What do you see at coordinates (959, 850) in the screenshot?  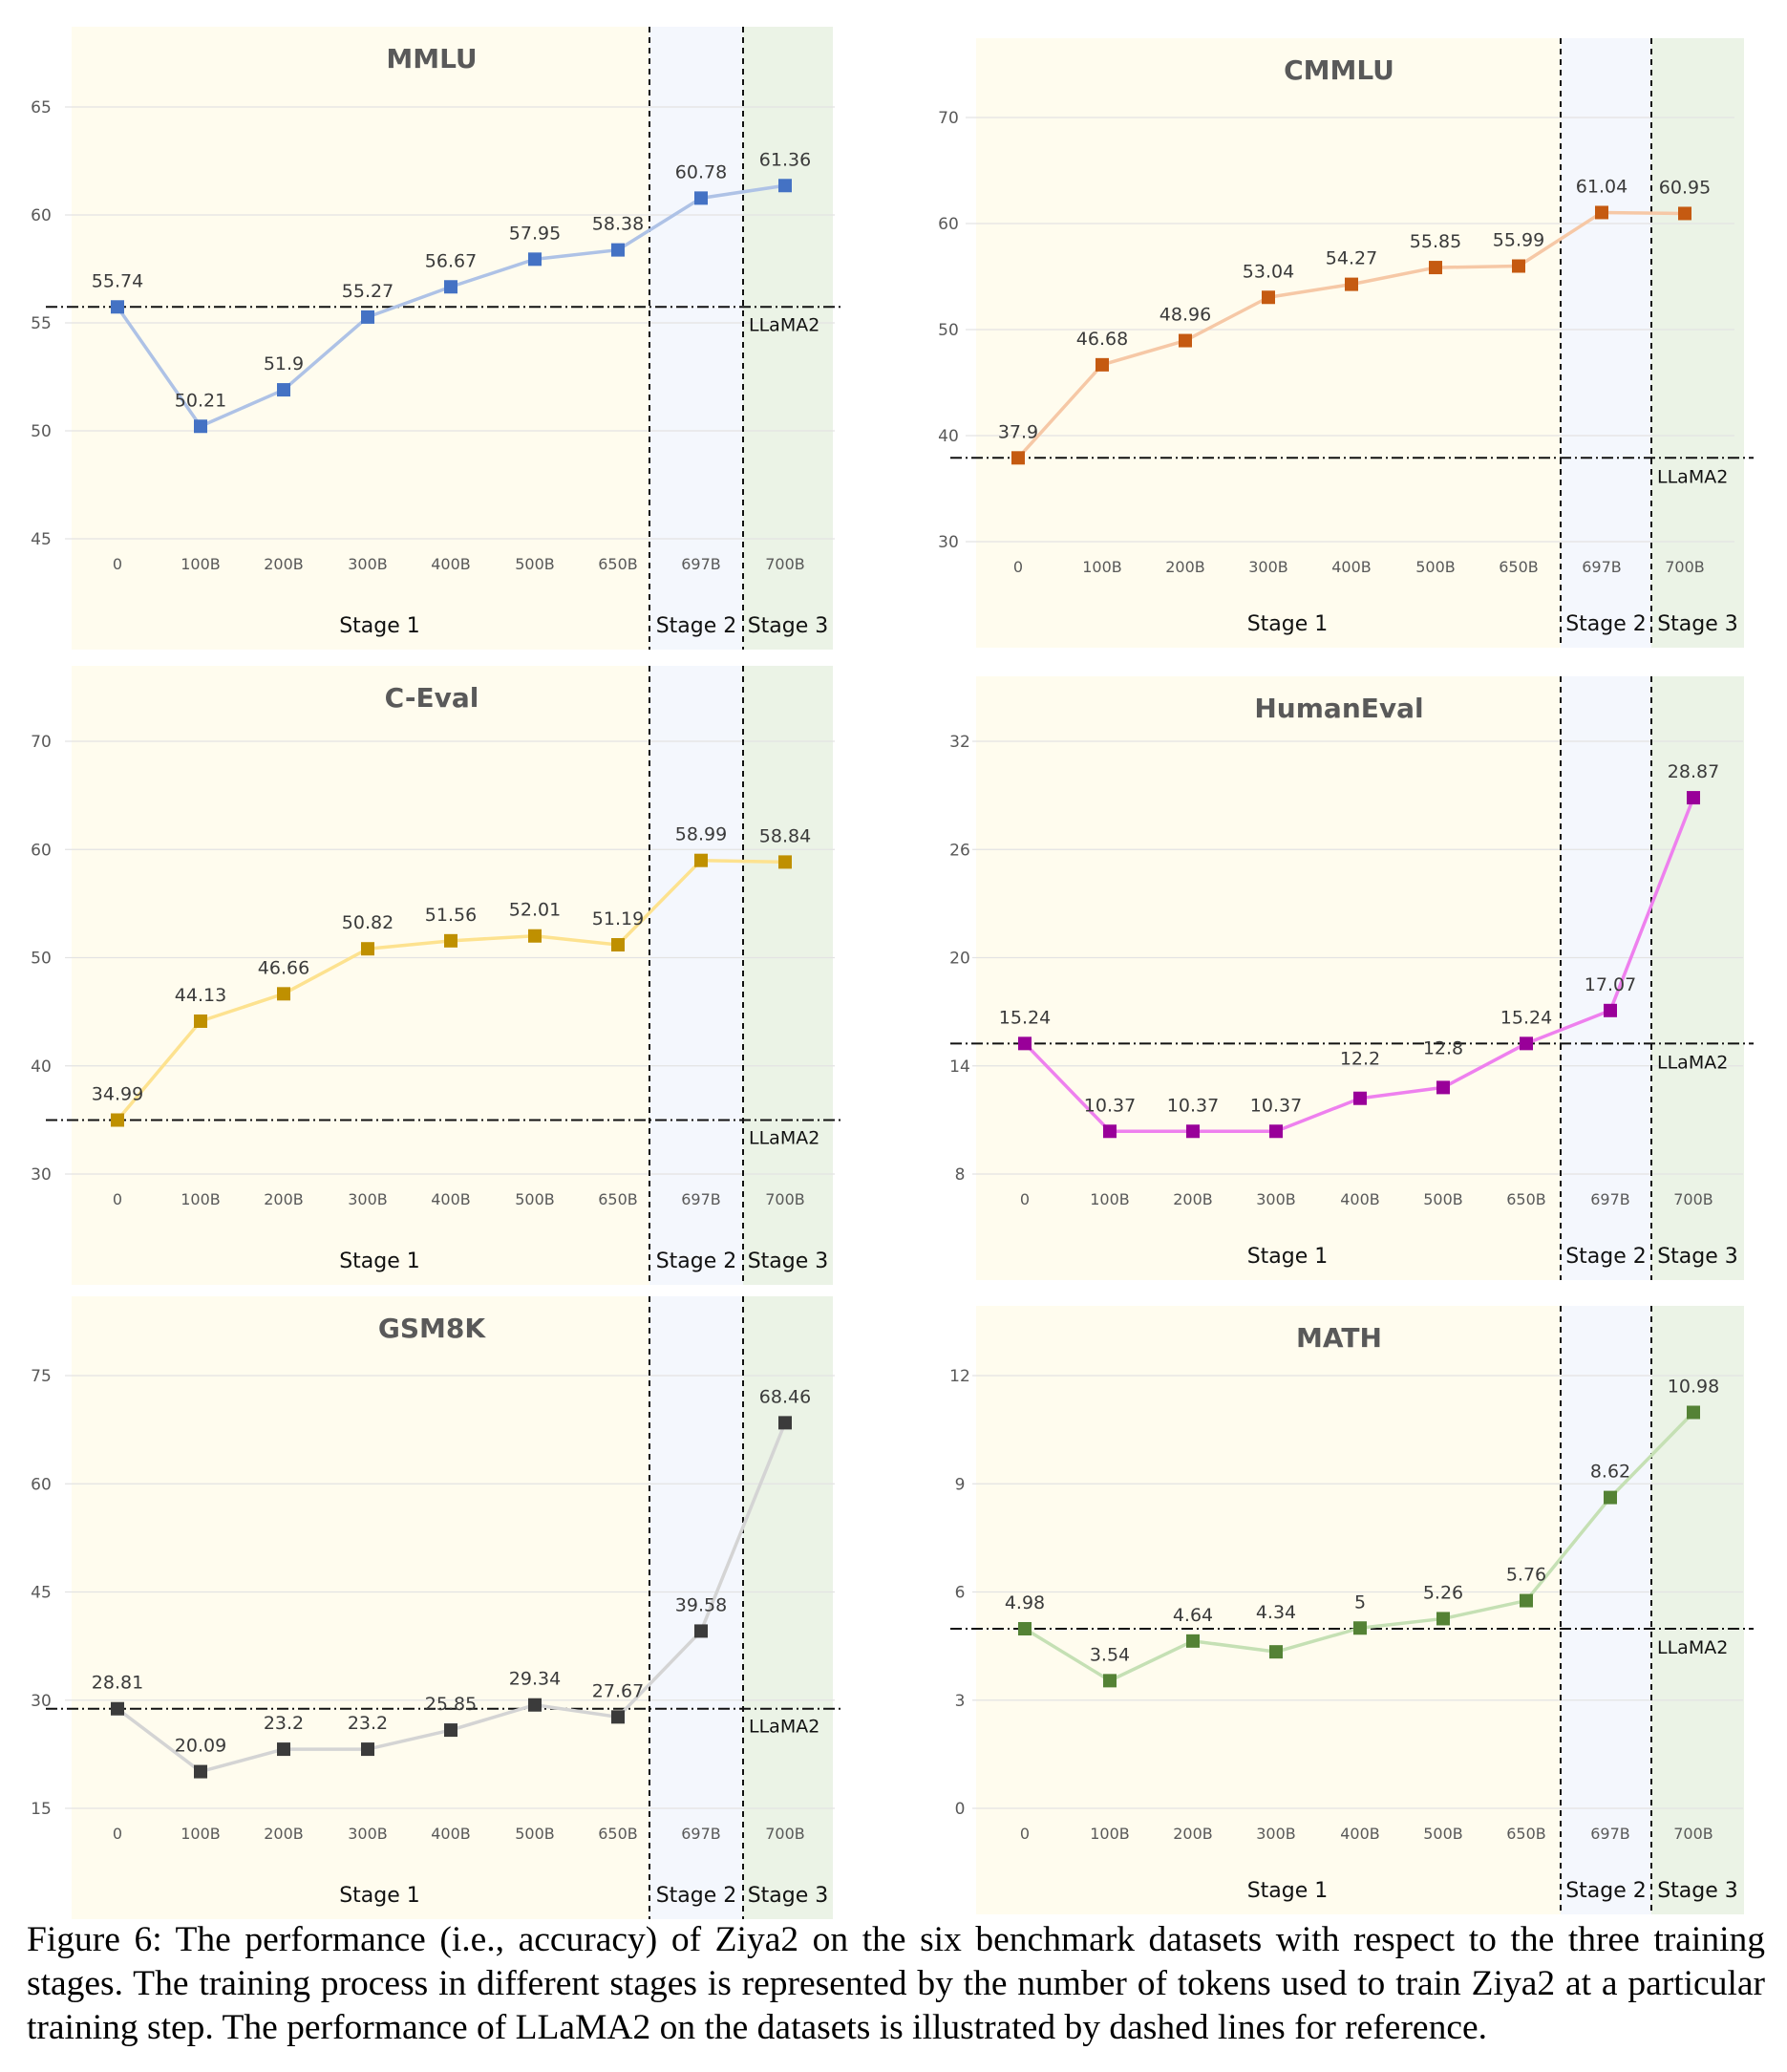 I see `y-tick-label: 26` at bounding box center [959, 850].